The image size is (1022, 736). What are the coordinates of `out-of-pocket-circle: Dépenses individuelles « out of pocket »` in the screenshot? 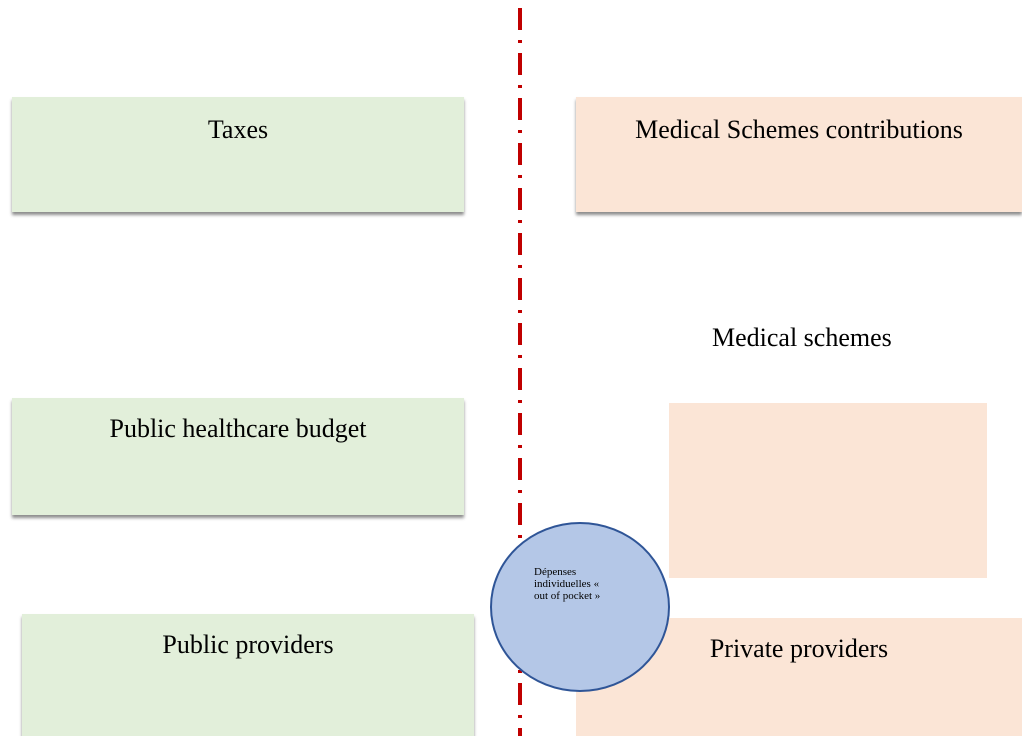 It's located at (580, 607).